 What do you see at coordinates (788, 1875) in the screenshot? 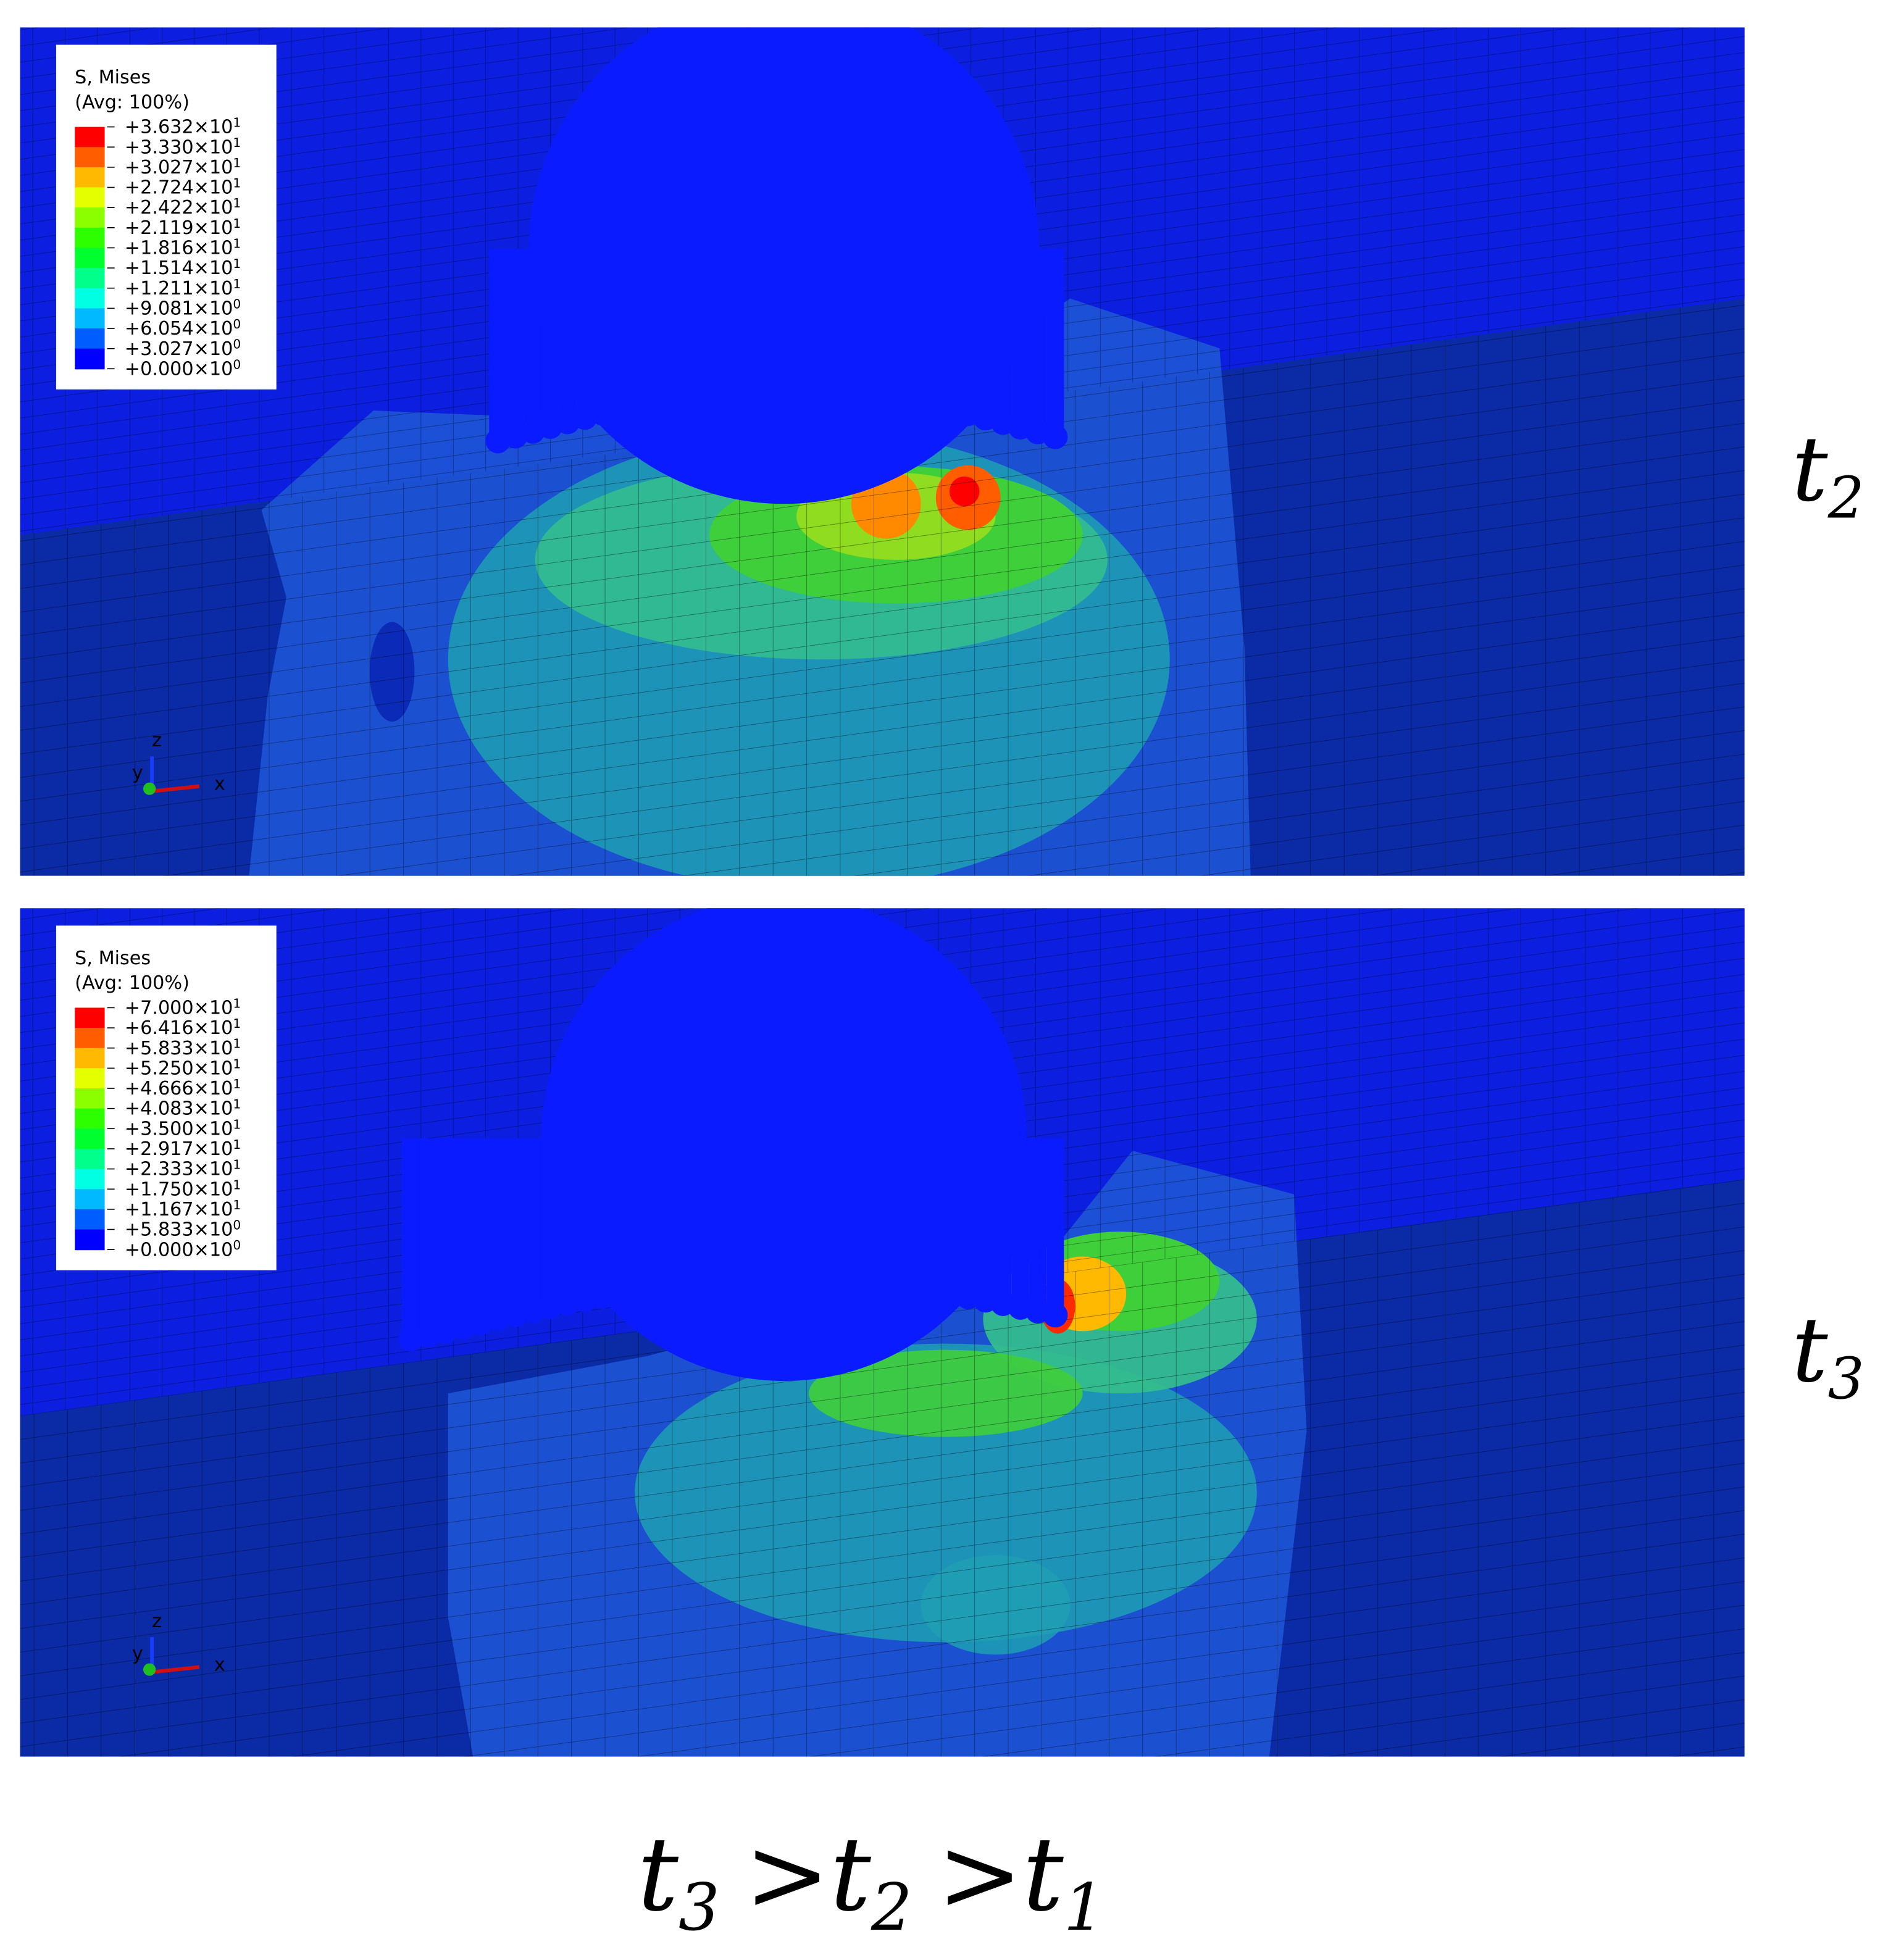
I see `caption-operator: >` at bounding box center [788, 1875].